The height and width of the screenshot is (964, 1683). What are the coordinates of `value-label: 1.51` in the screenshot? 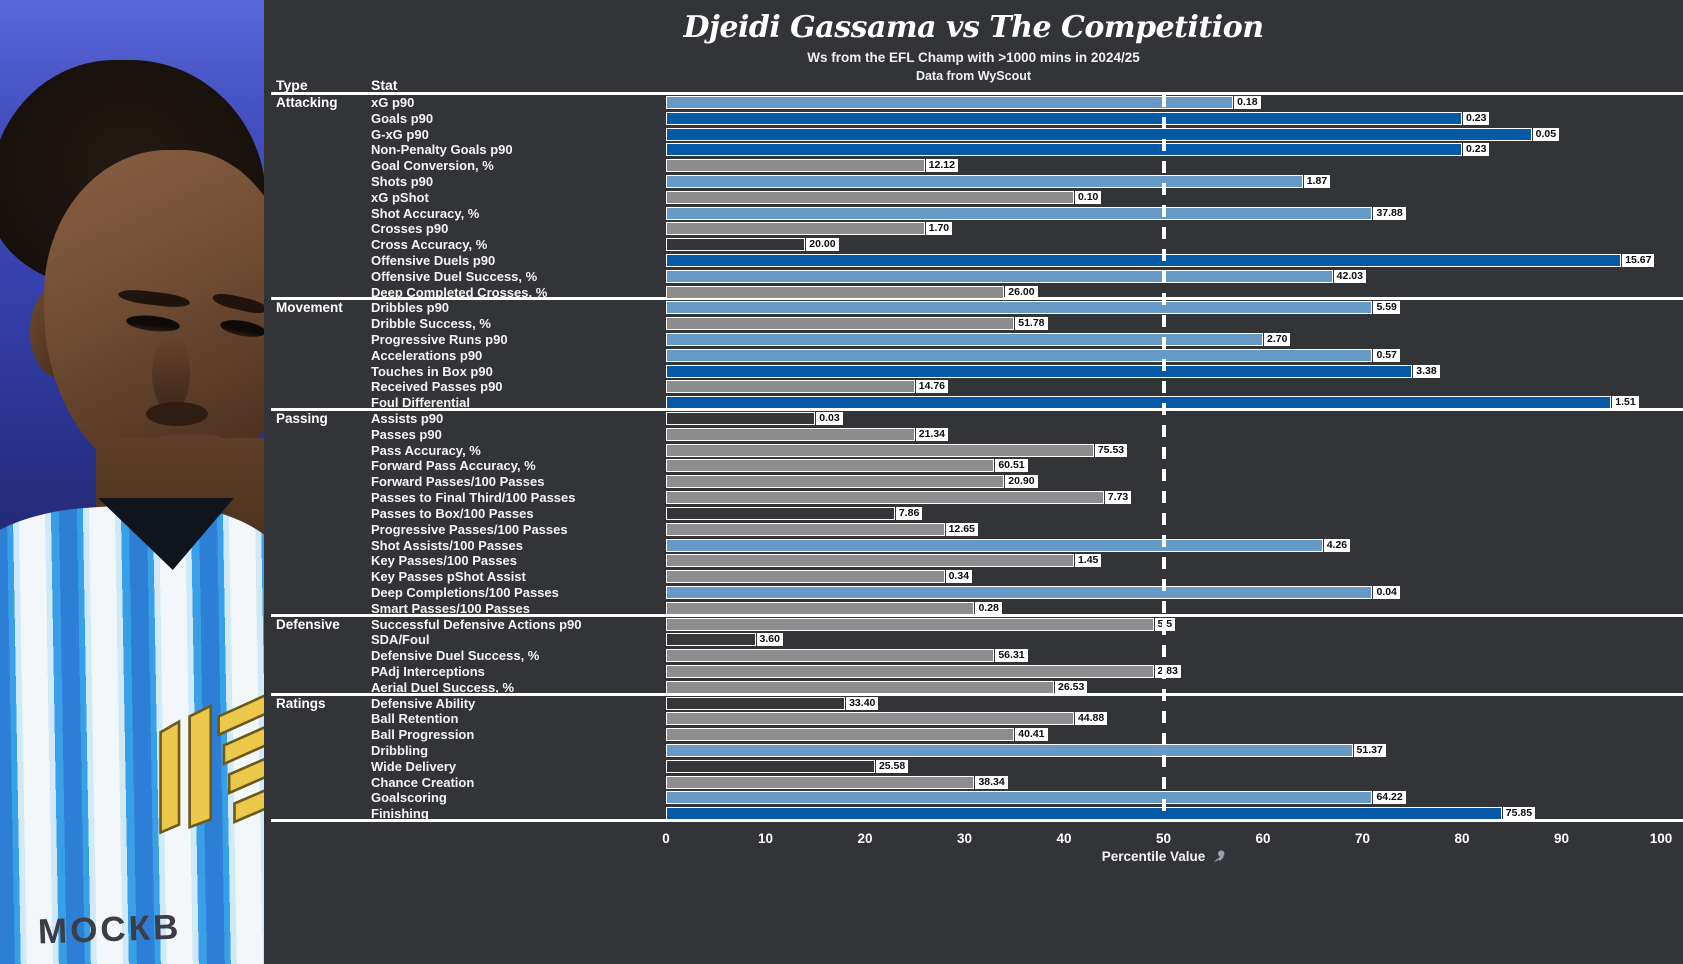 It's located at (1625, 403).